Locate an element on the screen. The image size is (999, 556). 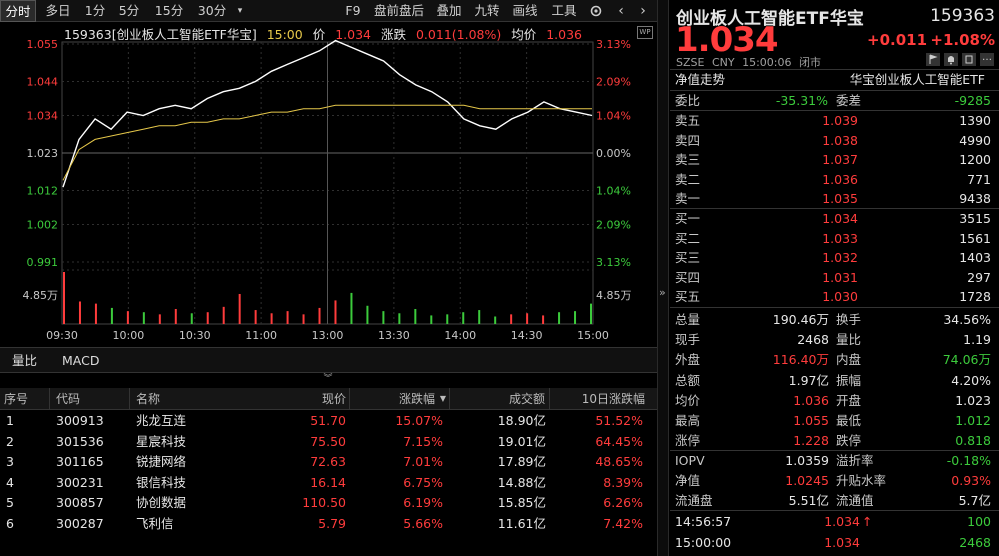
tab-1min: 1分 is located at coordinates (95, 10).